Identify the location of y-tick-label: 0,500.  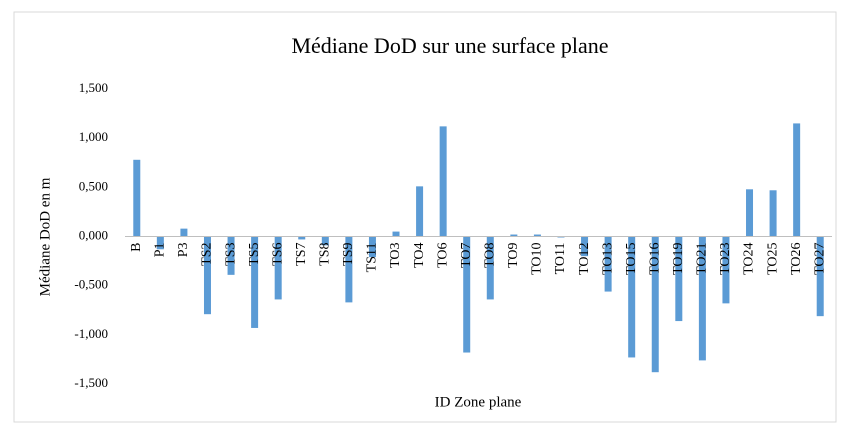
(93, 185).